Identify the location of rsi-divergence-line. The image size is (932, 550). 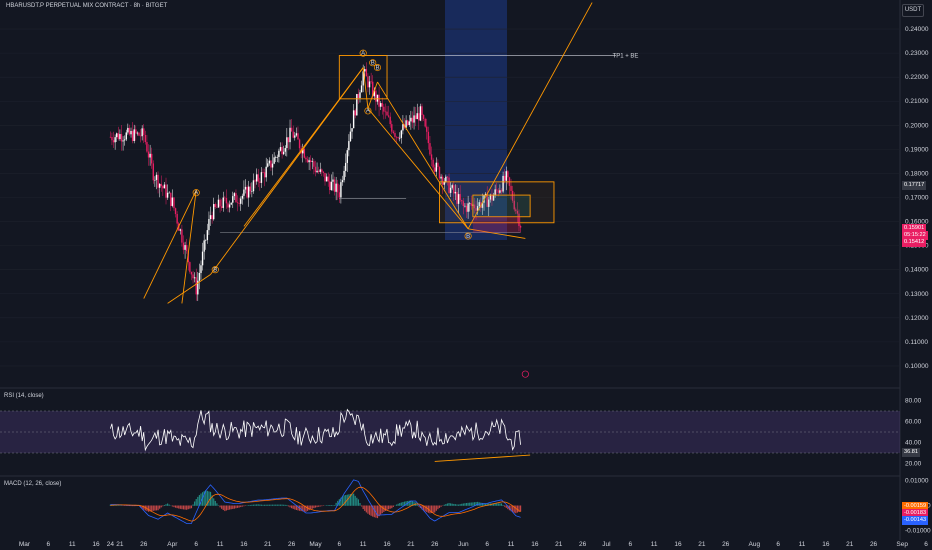
(482, 458).